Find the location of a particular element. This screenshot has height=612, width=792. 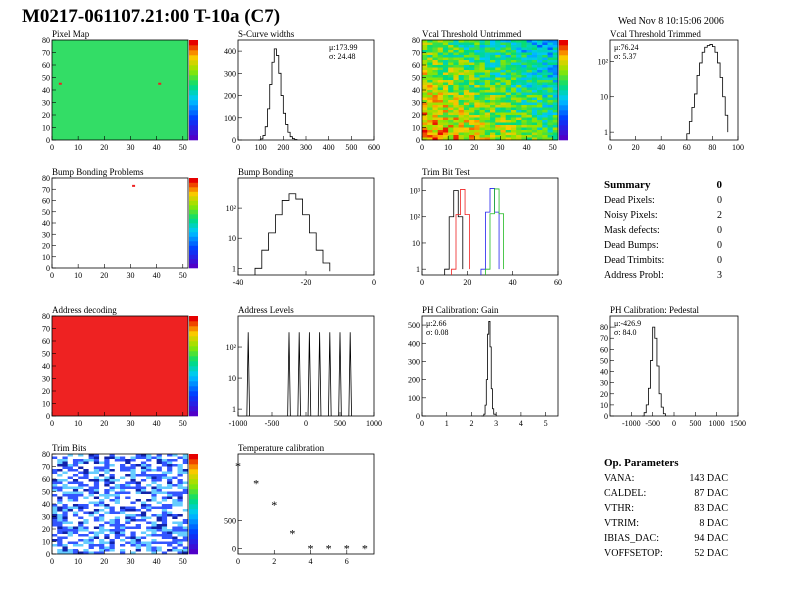

y-tick-label: 80 is located at coordinates (46, 454).